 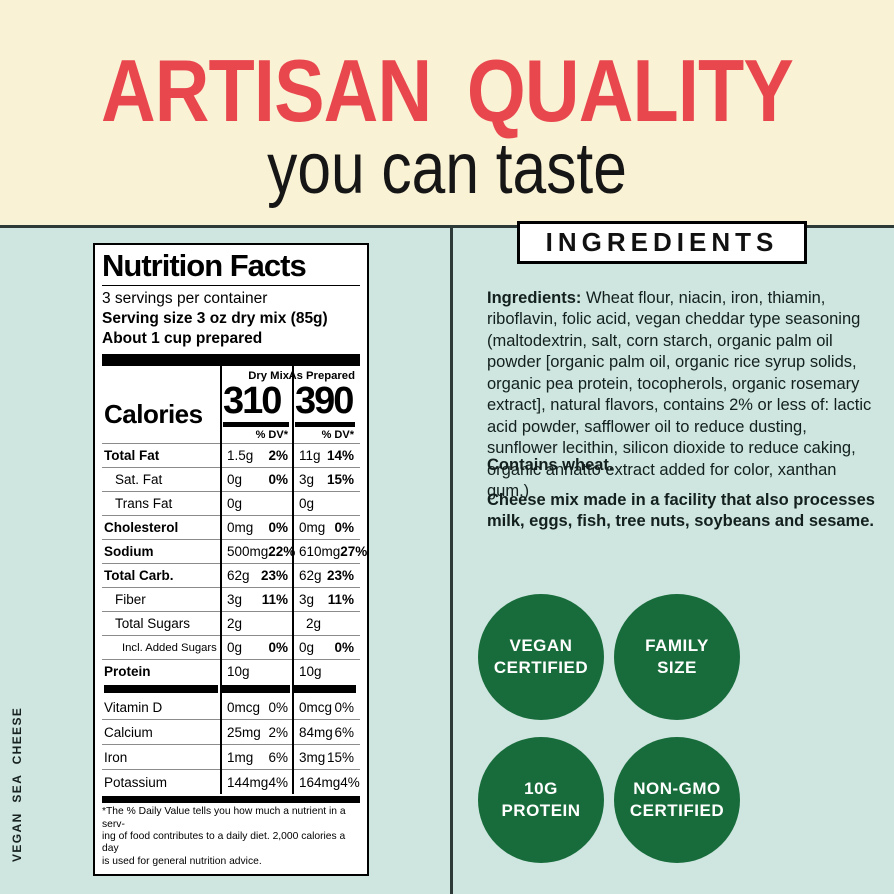 I want to click on dry-amount: 0mg, so click(x=240, y=528).